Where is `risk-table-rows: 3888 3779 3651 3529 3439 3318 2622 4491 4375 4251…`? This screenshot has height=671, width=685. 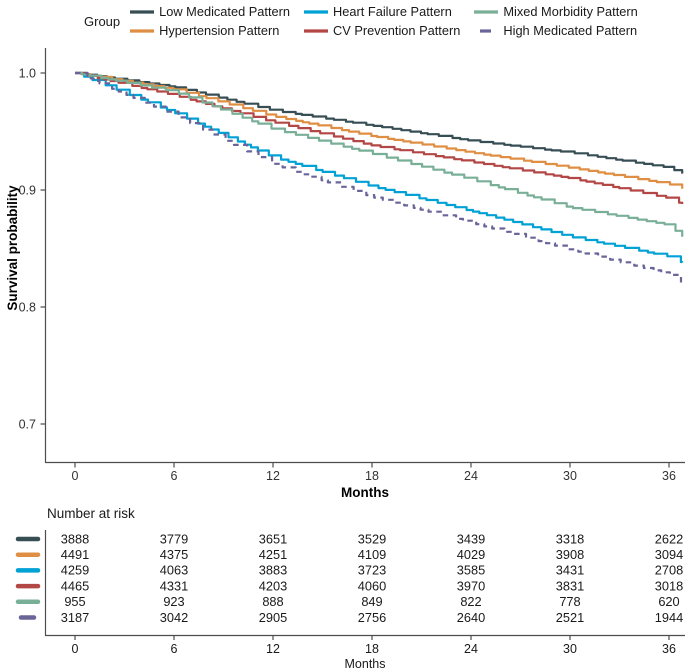 risk-table-rows: 3888 3779 3651 3529 3439 3318 2622 4491 4375 4251… is located at coordinates (349, 578).